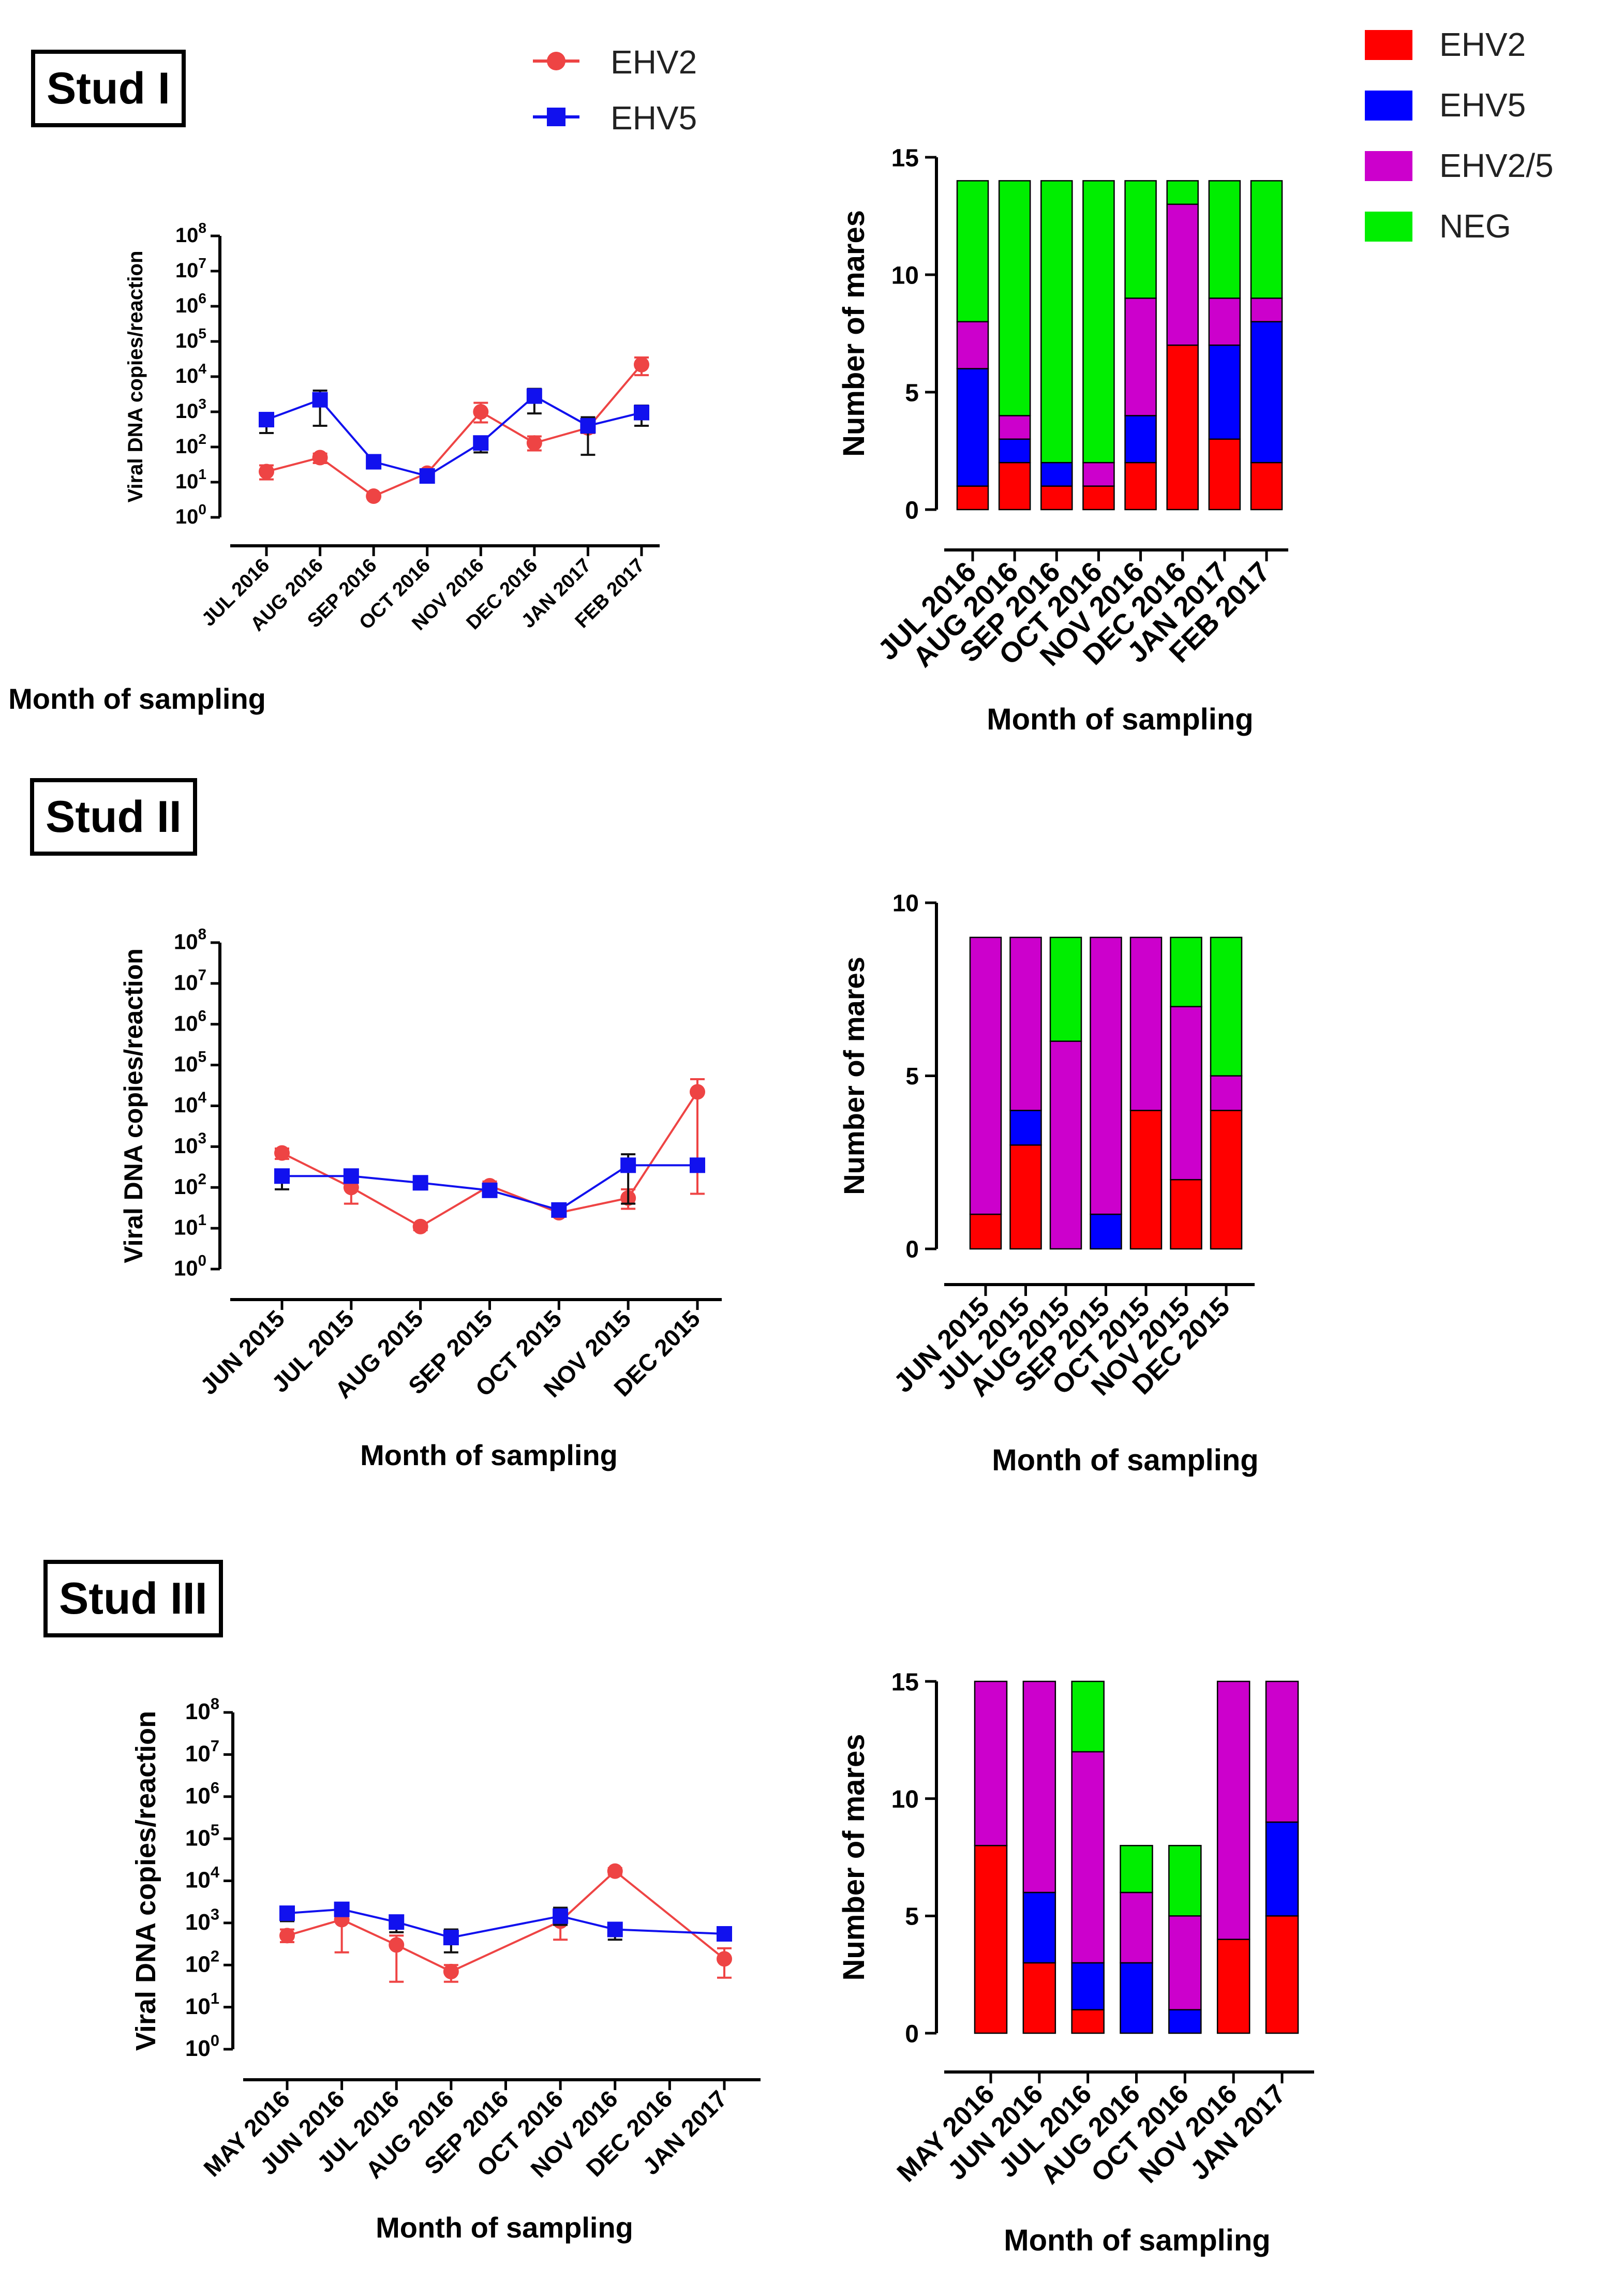 The height and width of the screenshot is (2296, 1608). What do you see at coordinates (135, 377) in the screenshot?
I see `y-axis-title: Viral DNA copies/reaction` at bounding box center [135, 377].